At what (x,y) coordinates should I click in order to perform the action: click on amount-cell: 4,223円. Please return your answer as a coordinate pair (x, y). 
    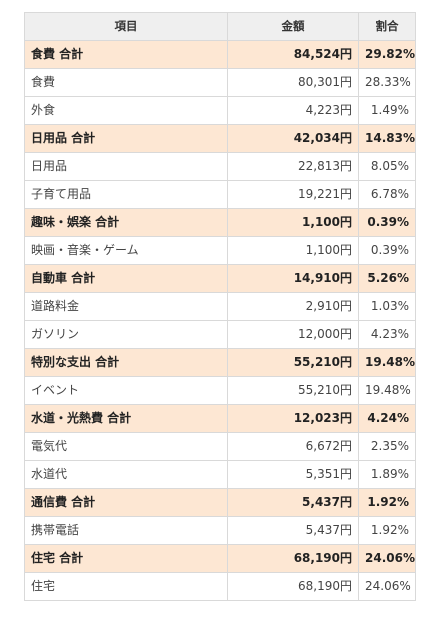
    Looking at the image, I should click on (293, 110).